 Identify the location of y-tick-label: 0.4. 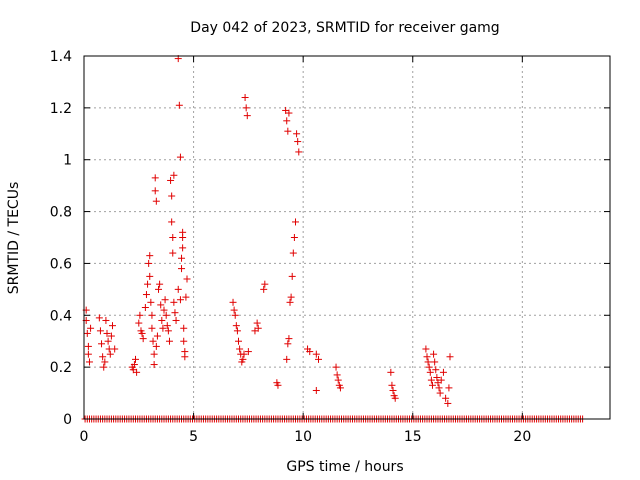
(61, 316).